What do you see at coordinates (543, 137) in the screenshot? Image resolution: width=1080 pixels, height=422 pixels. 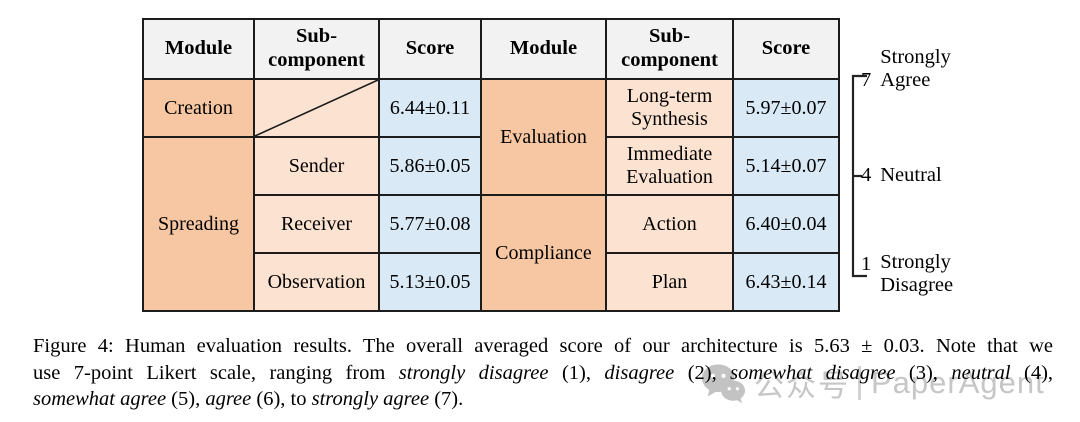 I see `module-evaluation: Evaluation` at bounding box center [543, 137].